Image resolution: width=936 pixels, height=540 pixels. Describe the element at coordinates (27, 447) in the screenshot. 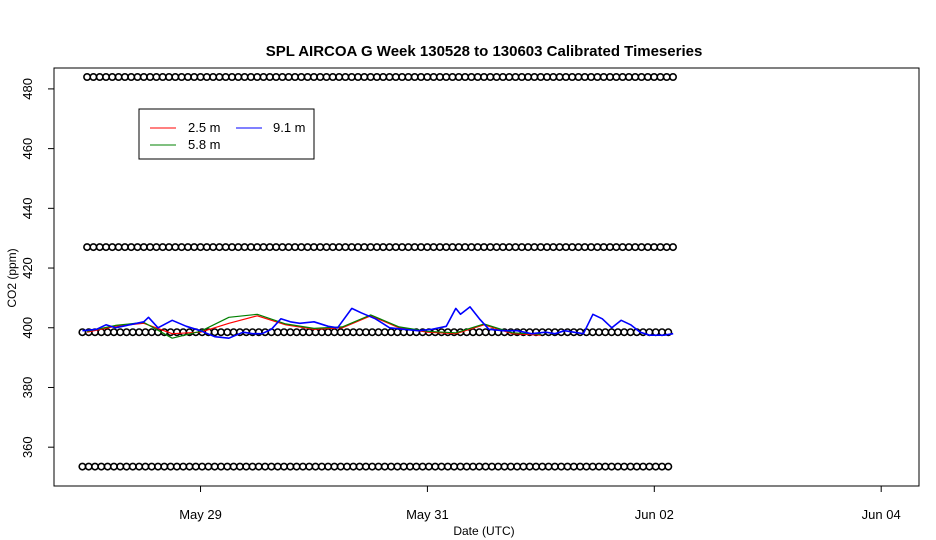

I see `y-tick-label-0: 360` at that location.